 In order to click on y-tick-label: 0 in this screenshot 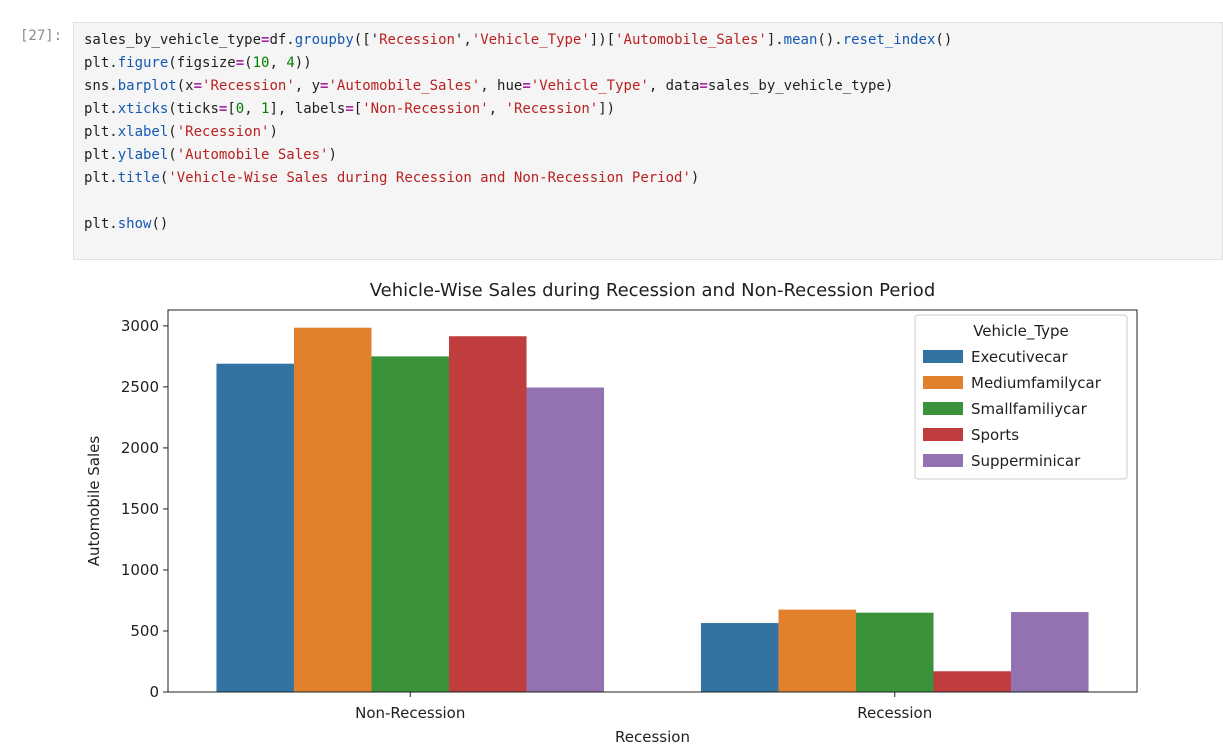, I will do `click(154, 692)`.